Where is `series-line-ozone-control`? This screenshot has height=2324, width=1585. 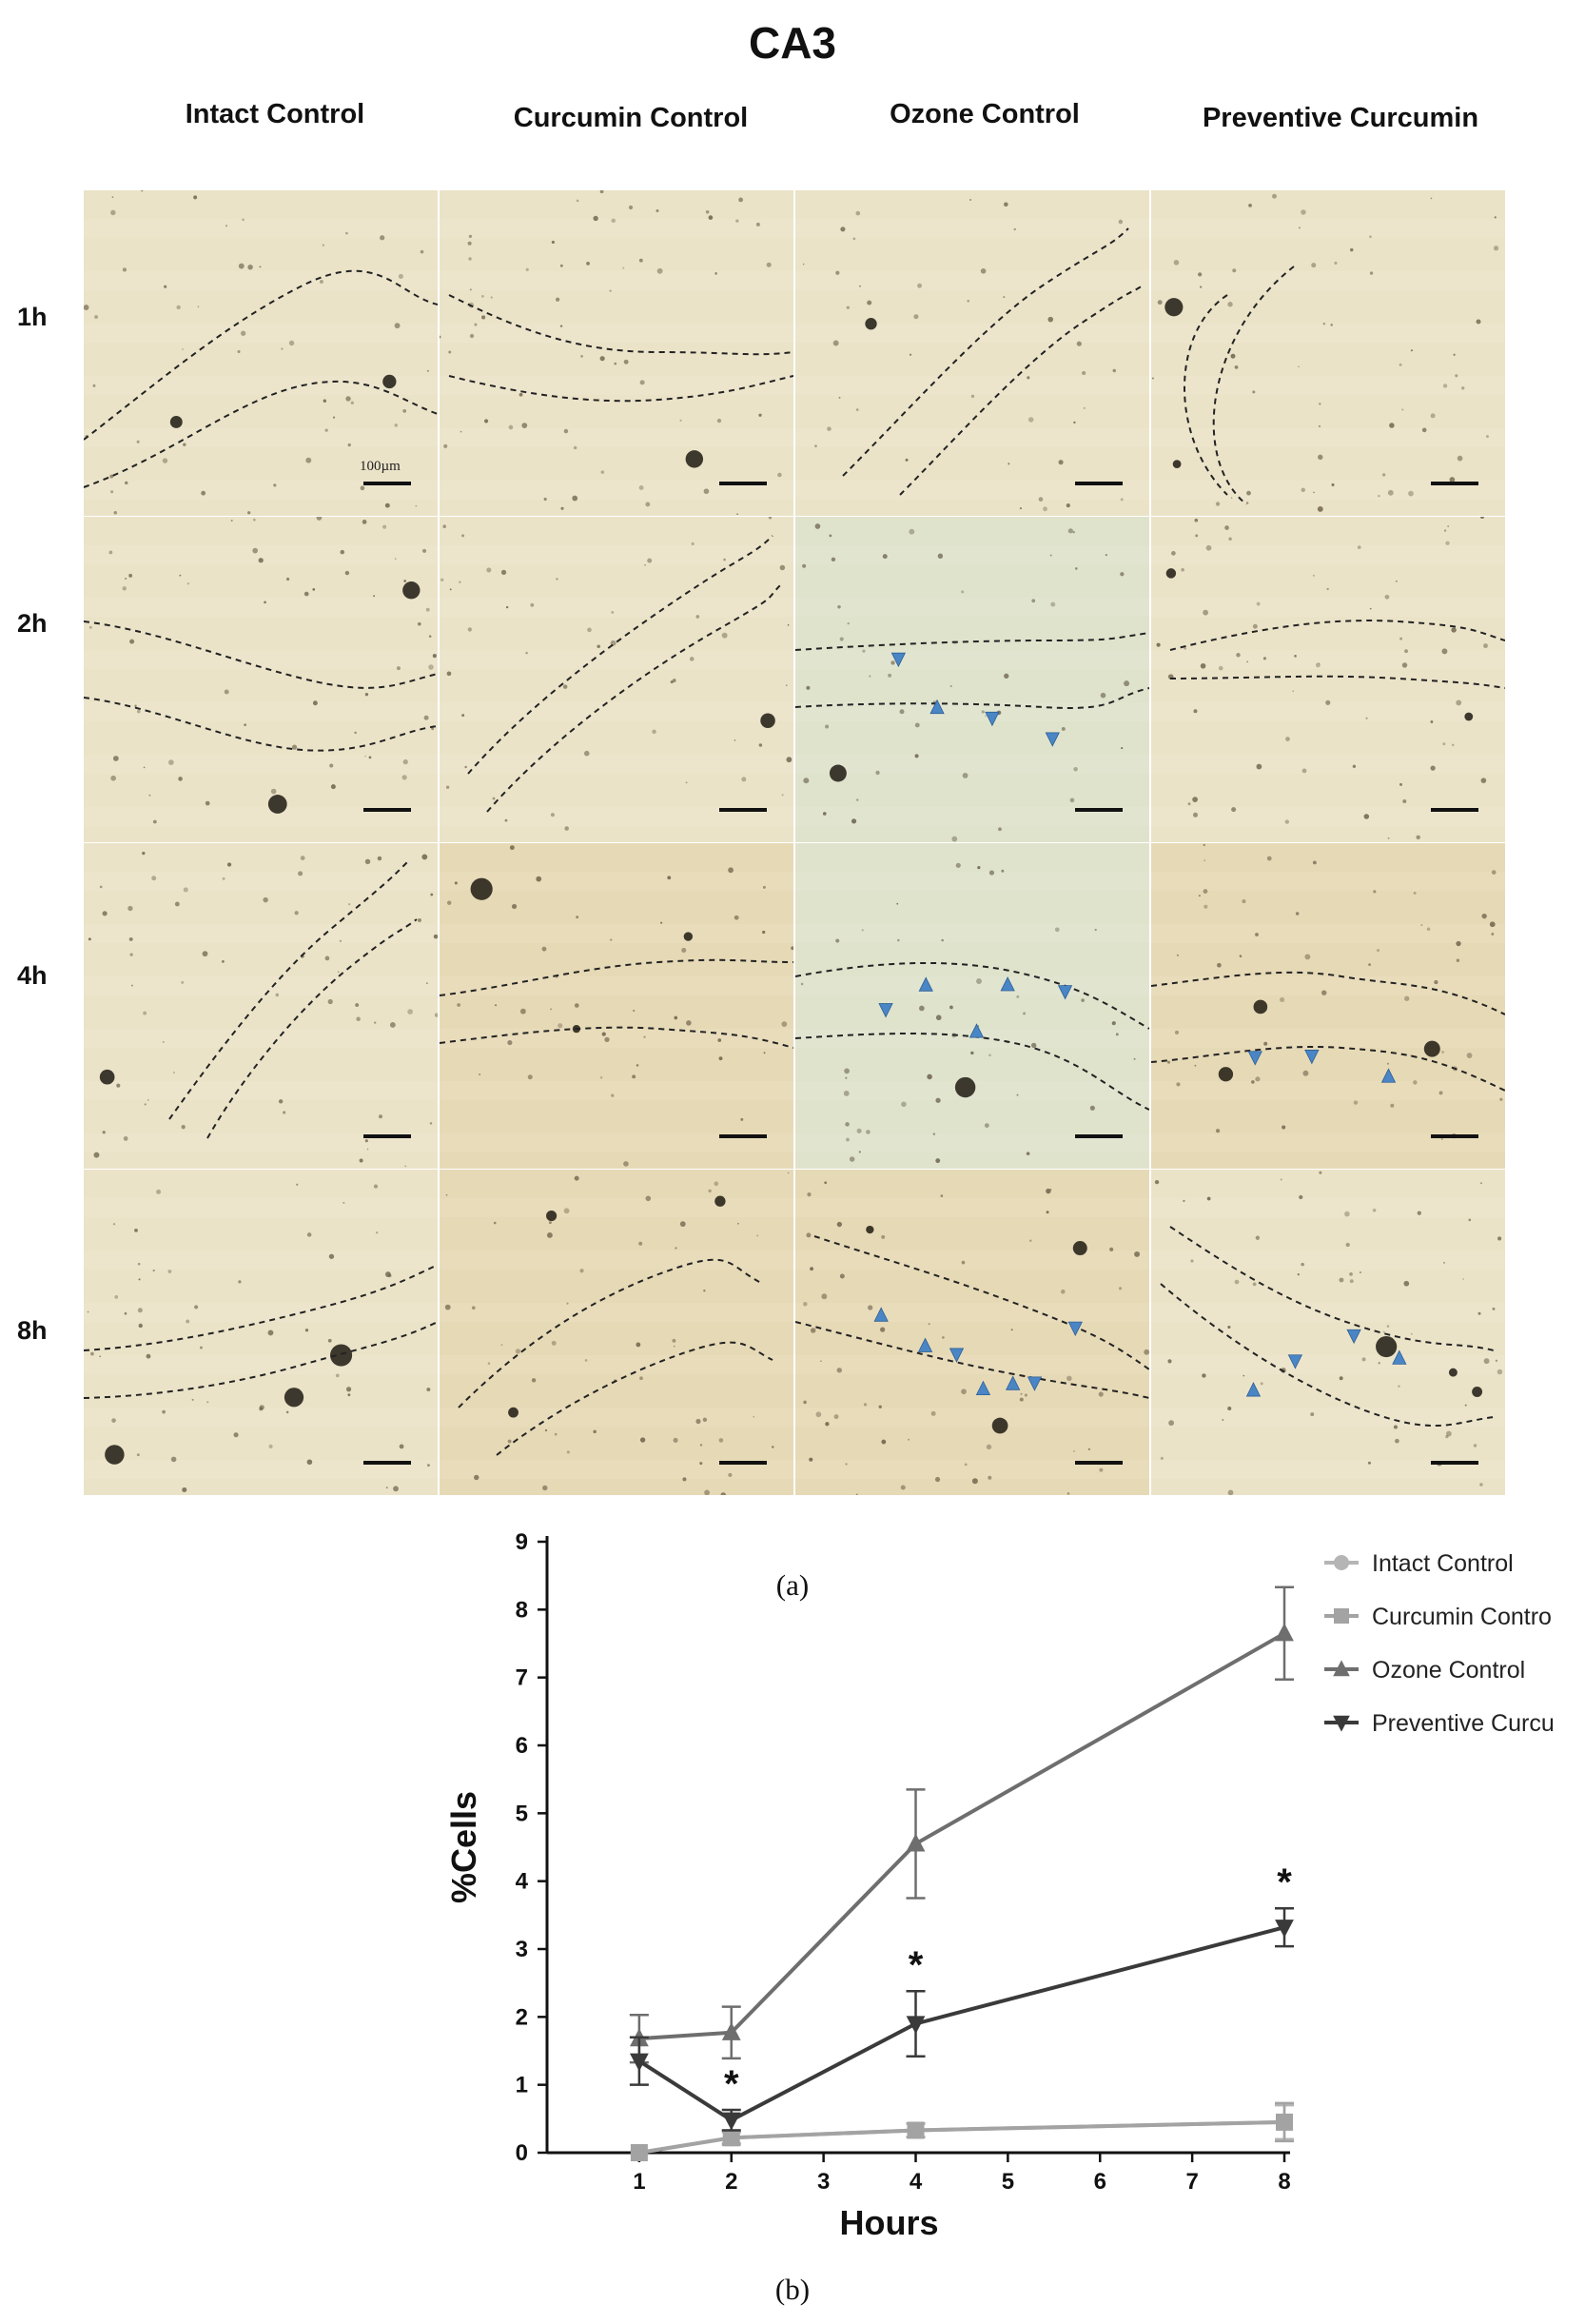
series-line-ozone-control is located at coordinates (961, 1836).